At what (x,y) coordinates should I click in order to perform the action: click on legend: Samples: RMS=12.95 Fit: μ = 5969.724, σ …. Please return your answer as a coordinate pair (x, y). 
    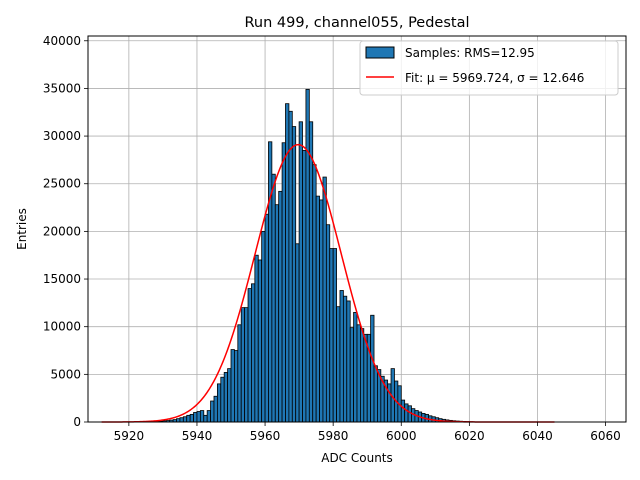
    Looking at the image, I should click on (489, 68).